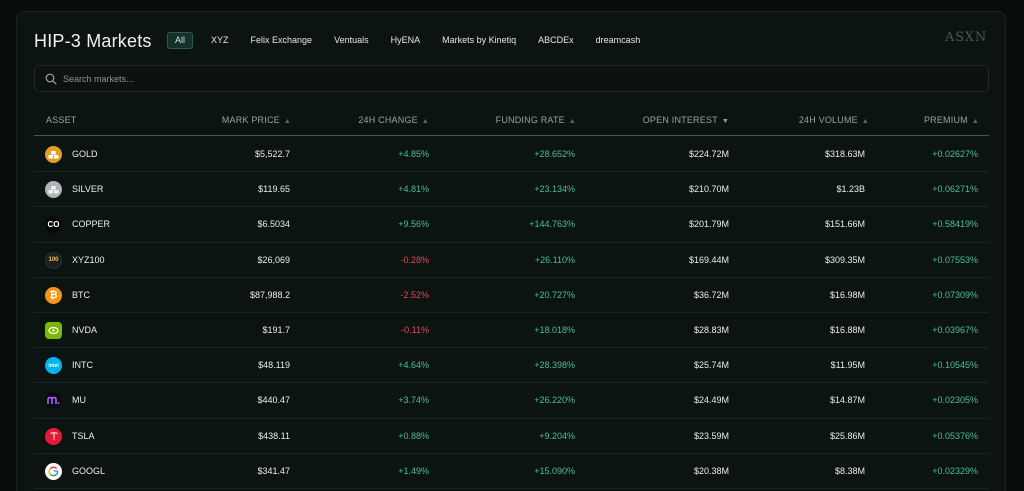 The height and width of the screenshot is (491, 1024). I want to click on 24h-change: +3.74%, so click(413, 400).